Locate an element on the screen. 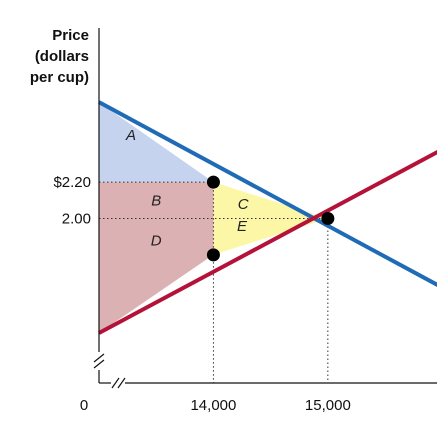 Image resolution: width=437 pixels, height=428 pixels. region-e is located at coordinates (270, 236).